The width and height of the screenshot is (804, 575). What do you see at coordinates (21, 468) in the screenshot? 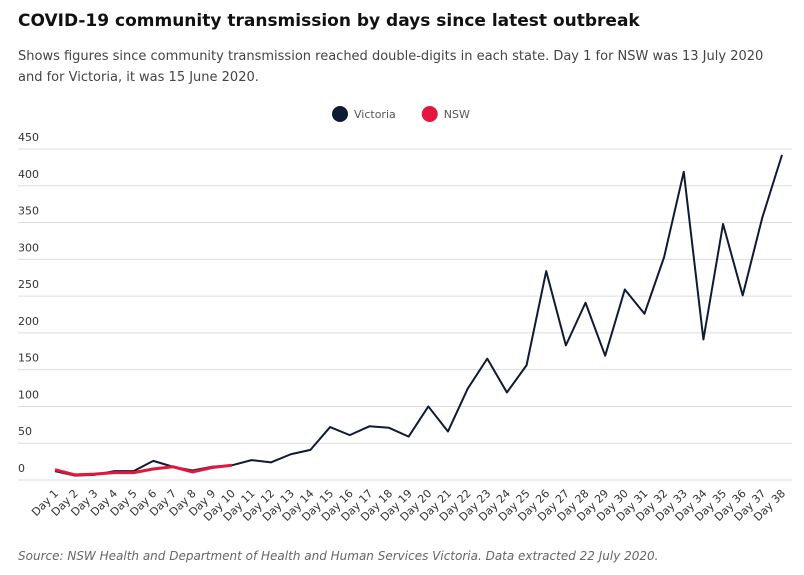
I see `y-tick-label: 0` at bounding box center [21, 468].